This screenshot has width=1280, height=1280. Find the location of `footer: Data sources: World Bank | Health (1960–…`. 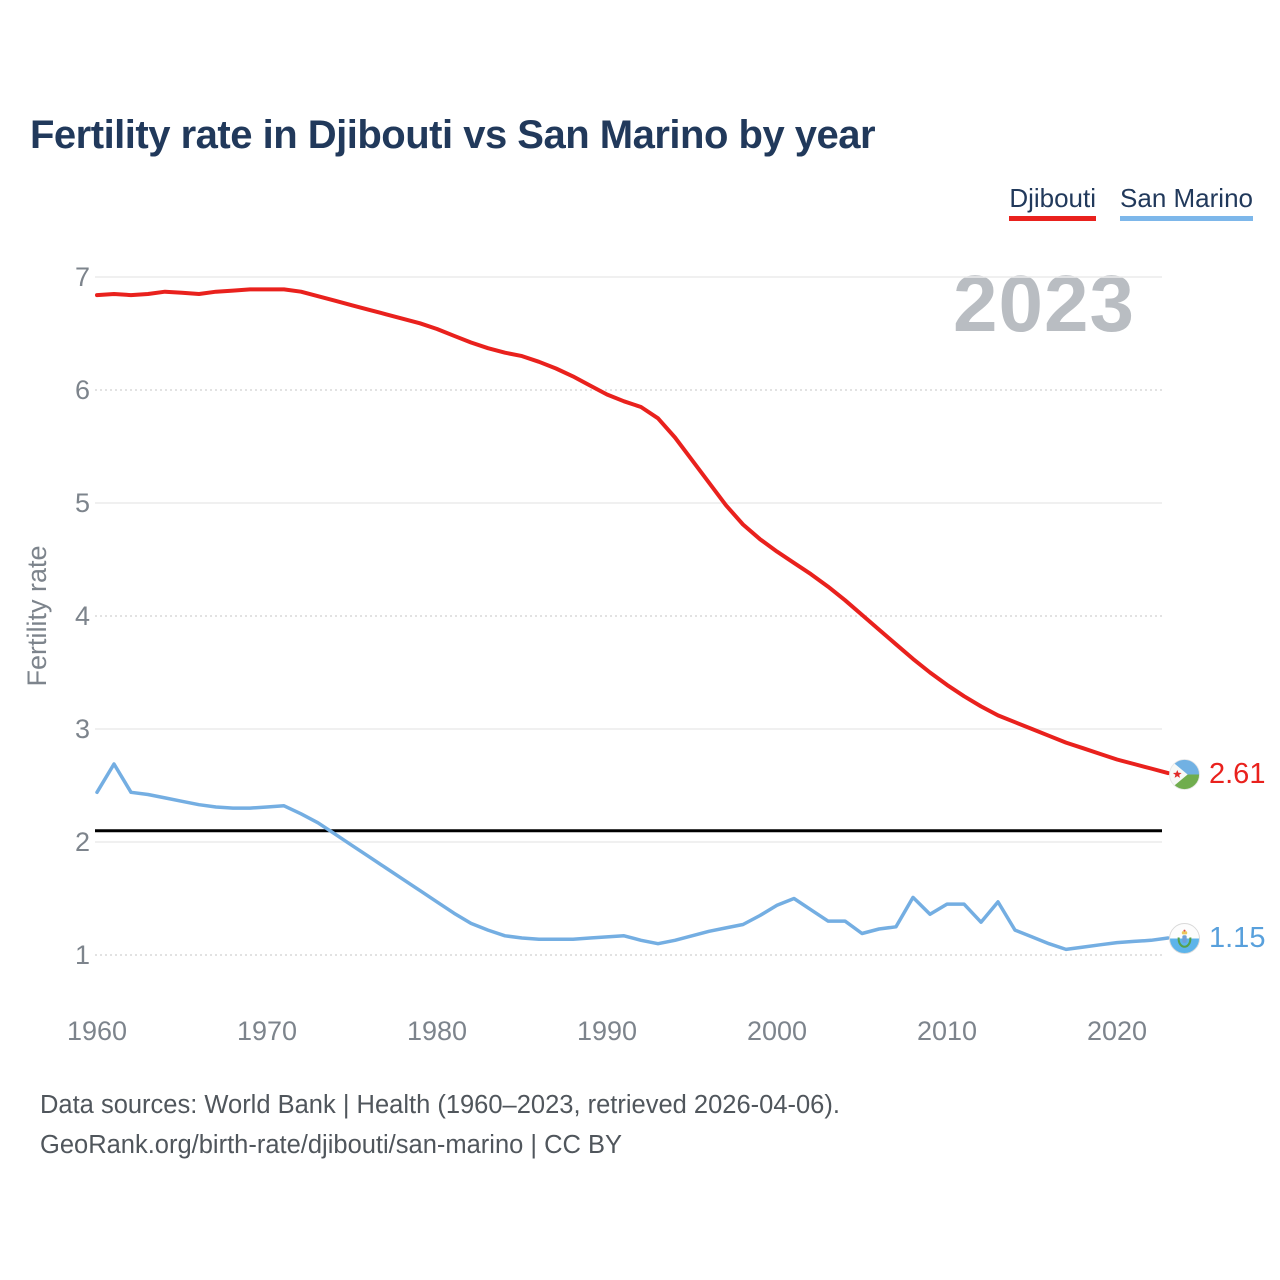

footer: Data sources: World Bank | Health (1960–… is located at coordinates (440, 1125).